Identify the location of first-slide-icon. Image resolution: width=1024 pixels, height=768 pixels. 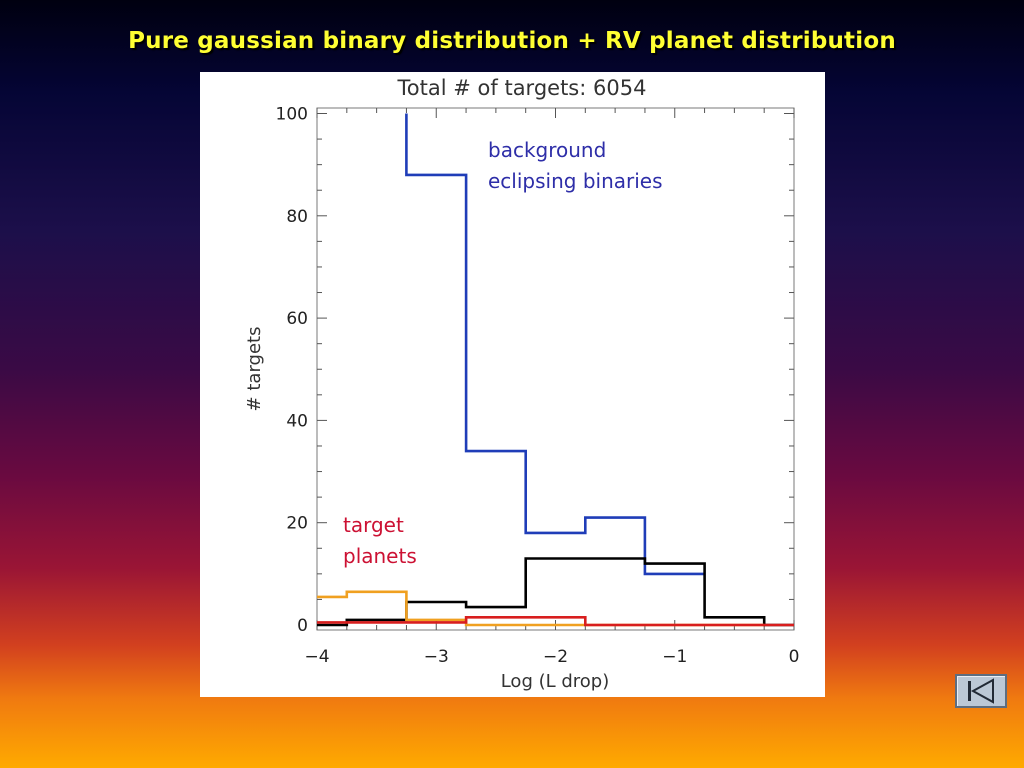
(981, 691).